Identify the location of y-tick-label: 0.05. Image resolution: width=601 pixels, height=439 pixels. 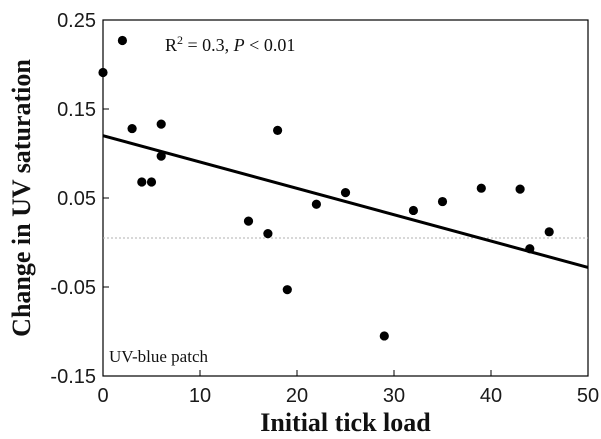
(76, 199).